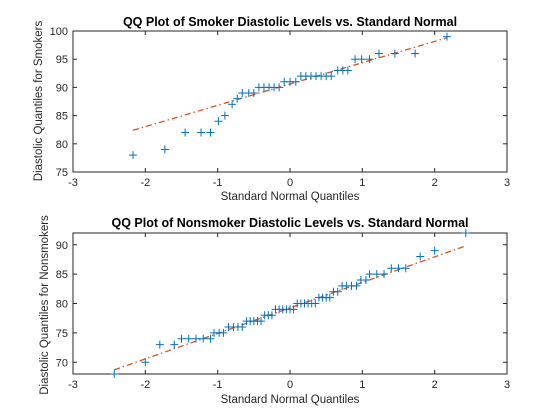 Image resolution: width=560 pixels, height=420 pixels. Describe the element at coordinates (62, 363) in the screenshot. I see `y-tick-label: 70` at that location.